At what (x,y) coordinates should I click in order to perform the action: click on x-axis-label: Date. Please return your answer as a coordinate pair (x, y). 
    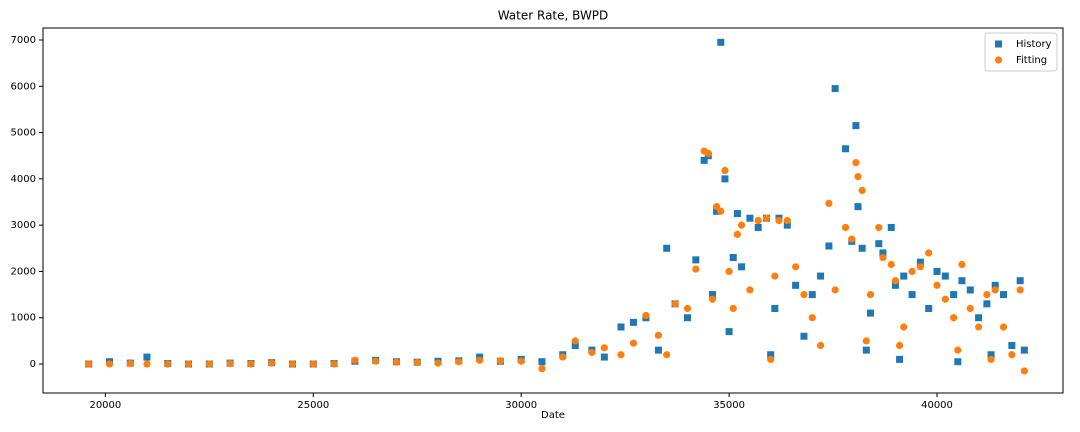
    Looking at the image, I should click on (553, 415).